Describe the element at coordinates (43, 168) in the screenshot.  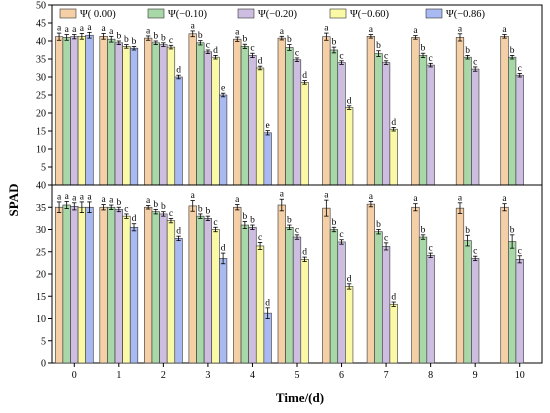
I see `y-tick-label: 5` at that location.